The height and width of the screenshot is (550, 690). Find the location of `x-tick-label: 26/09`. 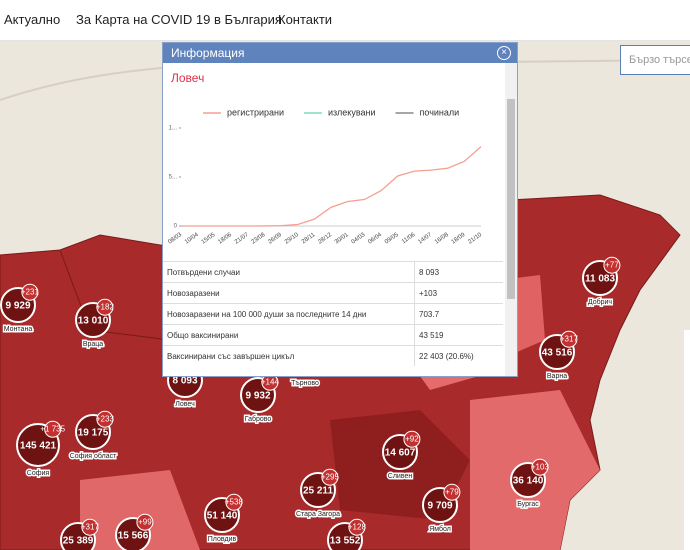

x-tick-label: 26/09 is located at coordinates (275, 239).